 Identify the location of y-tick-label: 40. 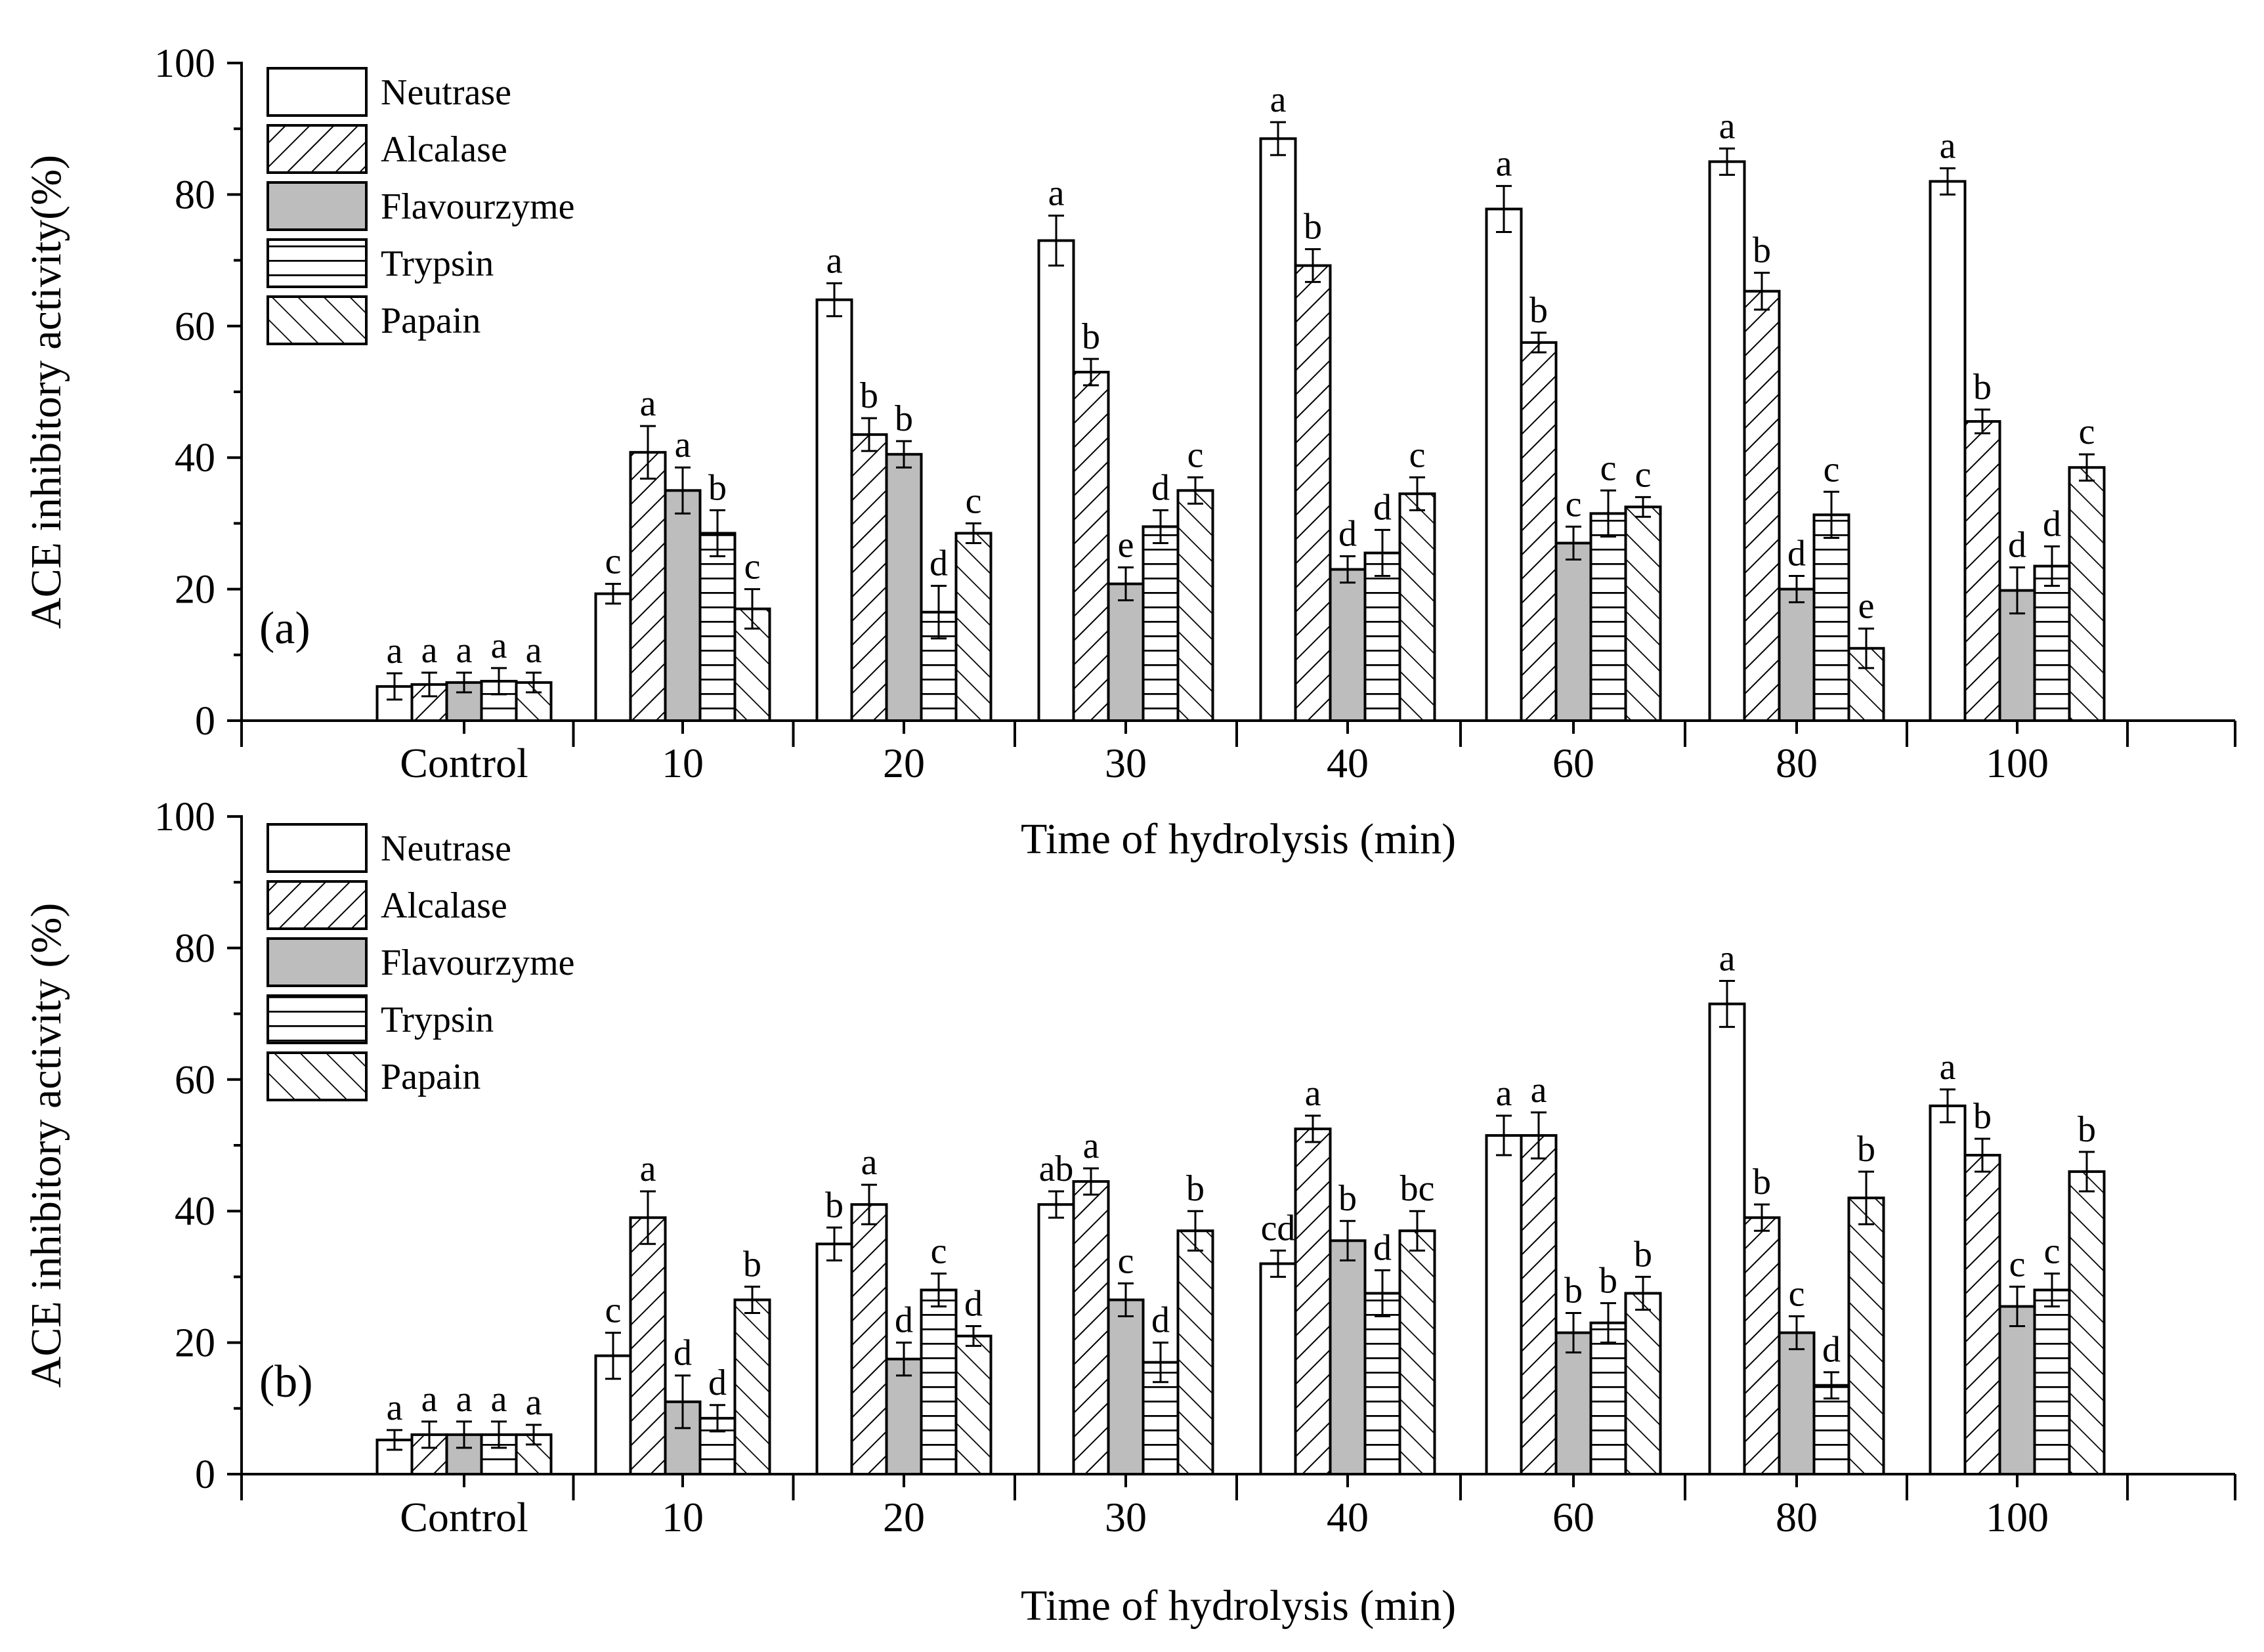
(195, 1211).